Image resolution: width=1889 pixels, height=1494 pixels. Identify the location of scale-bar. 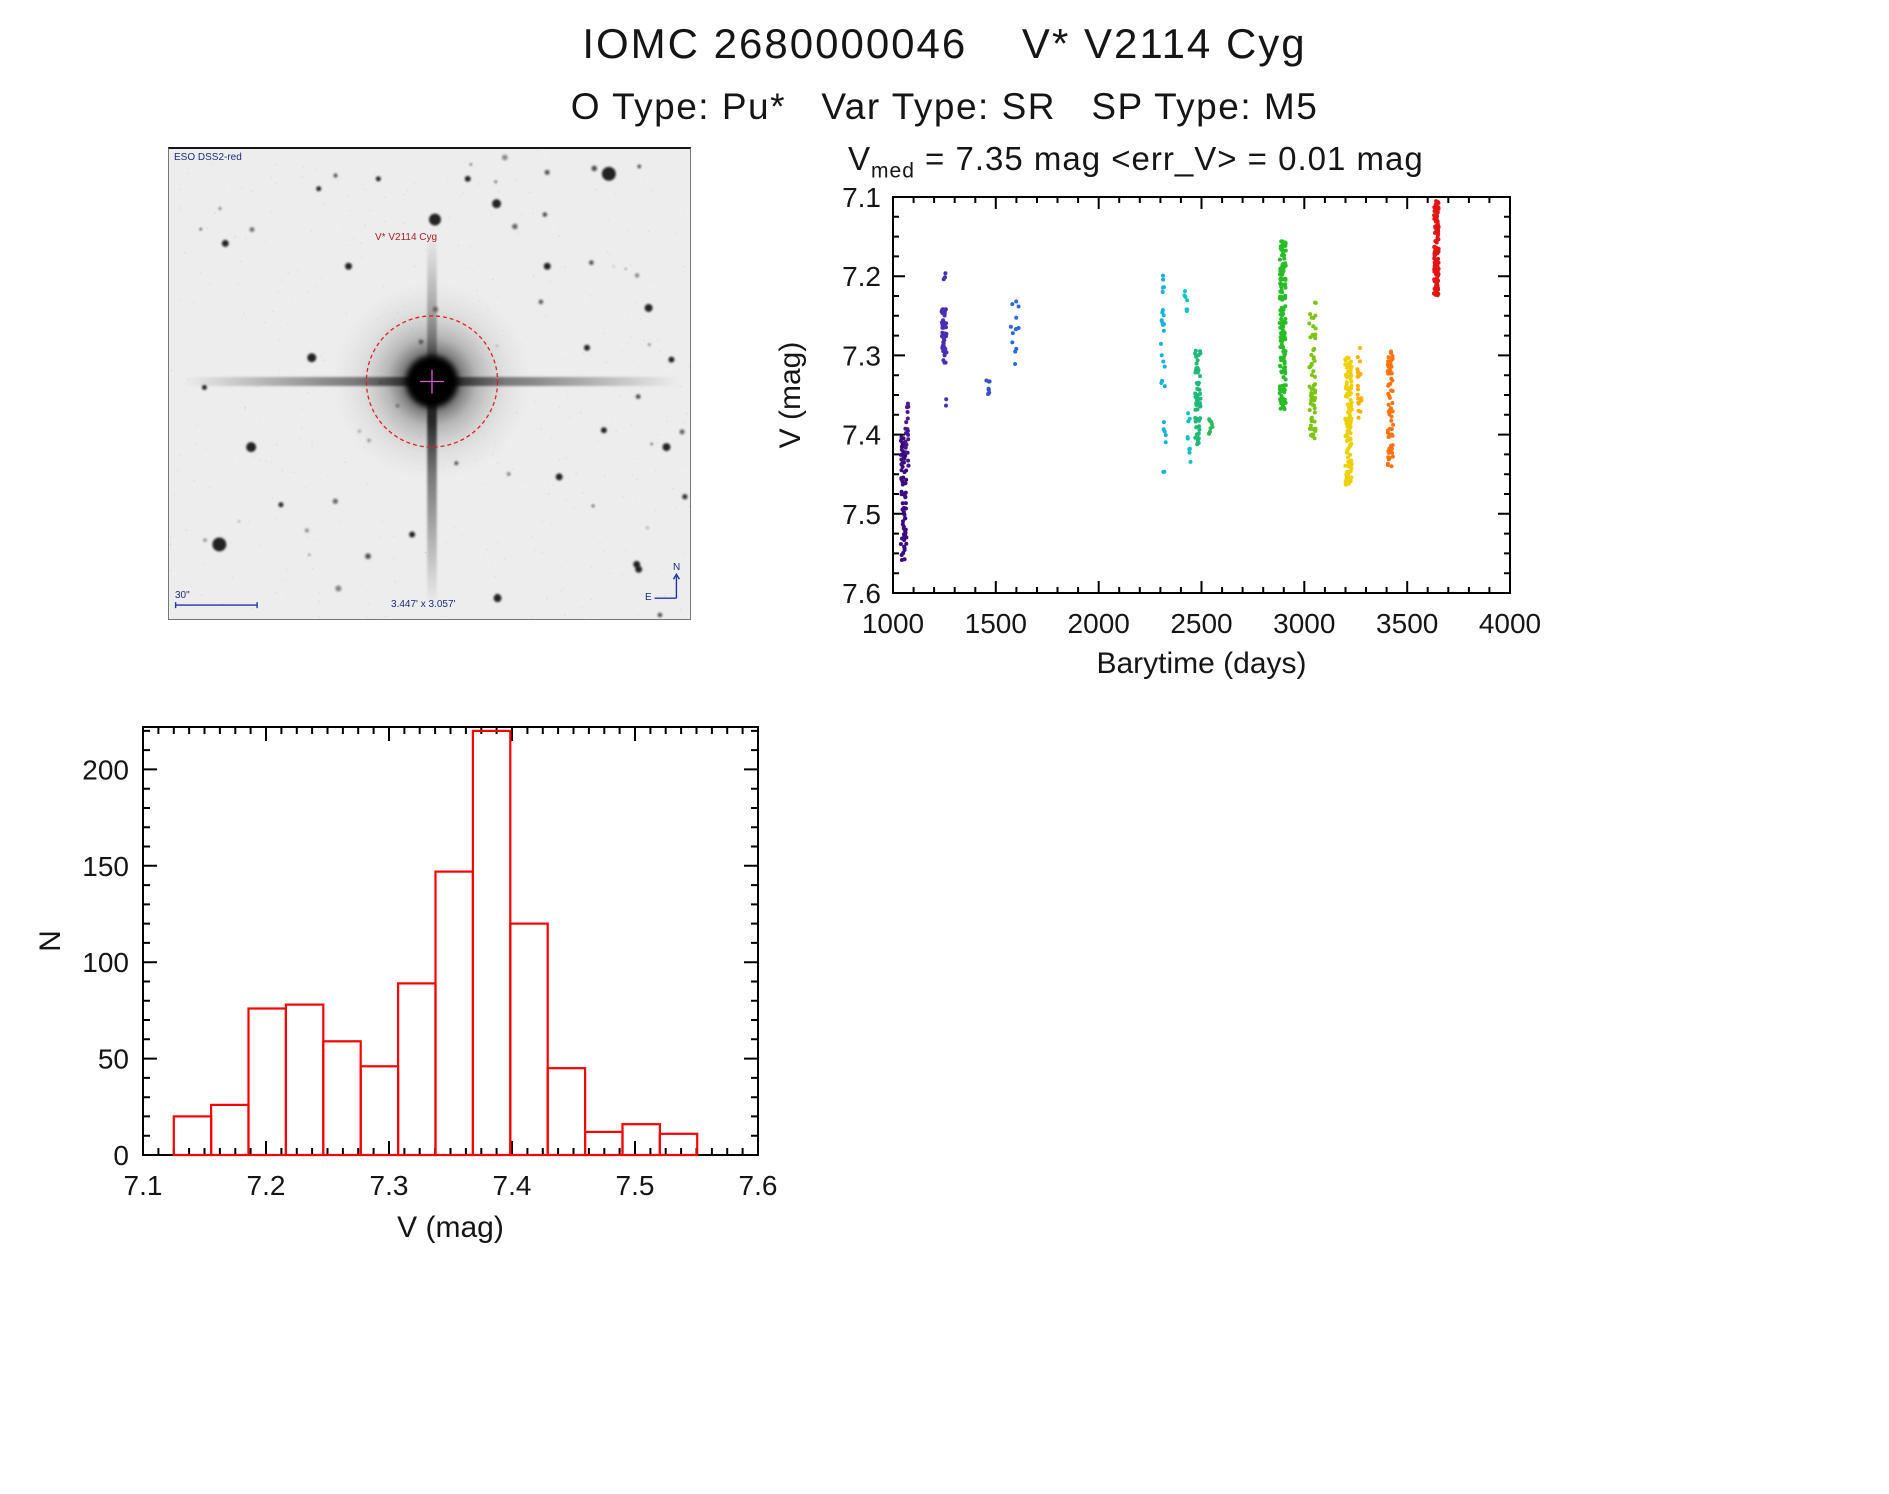
(216, 605).